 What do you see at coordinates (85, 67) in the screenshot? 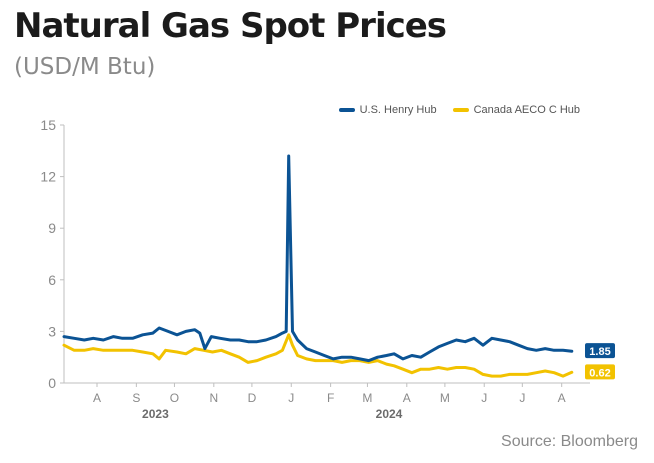
I see `chart-subtitle: (USD/M Btu)` at bounding box center [85, 67].